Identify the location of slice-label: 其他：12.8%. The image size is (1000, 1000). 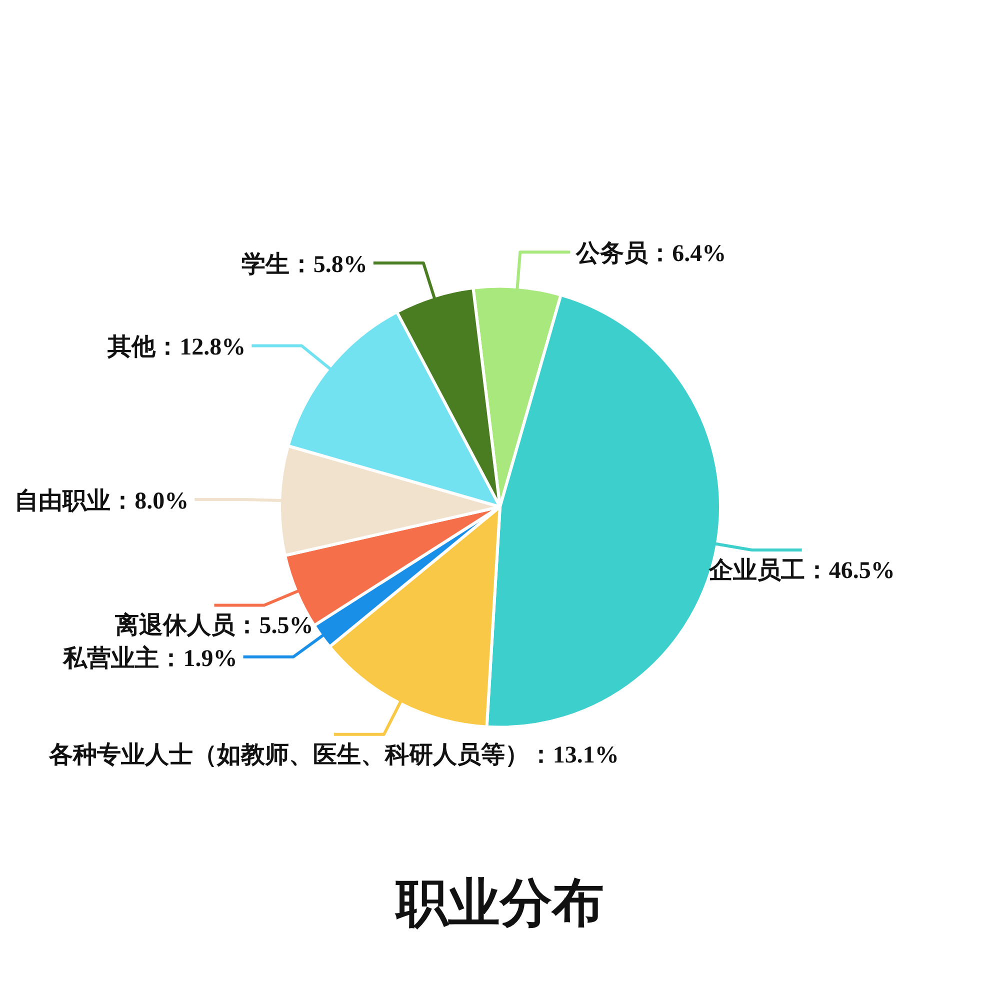
(176, 347).